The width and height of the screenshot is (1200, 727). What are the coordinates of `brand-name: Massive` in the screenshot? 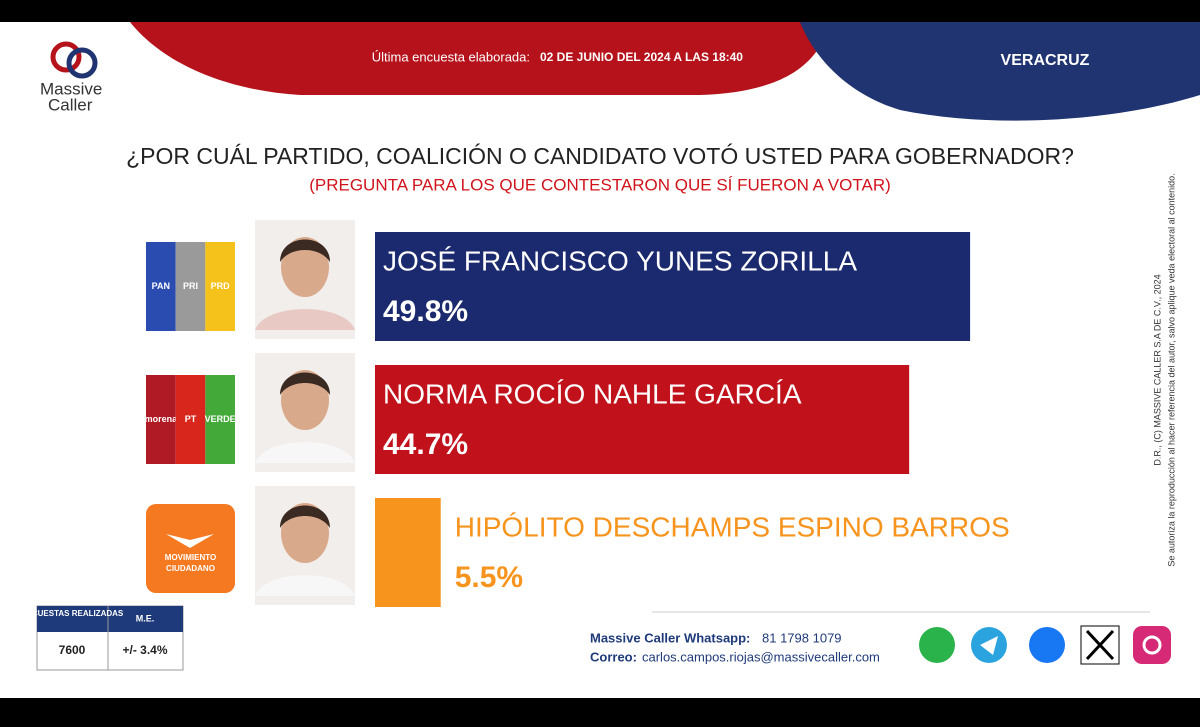 It's located at (71, 88).